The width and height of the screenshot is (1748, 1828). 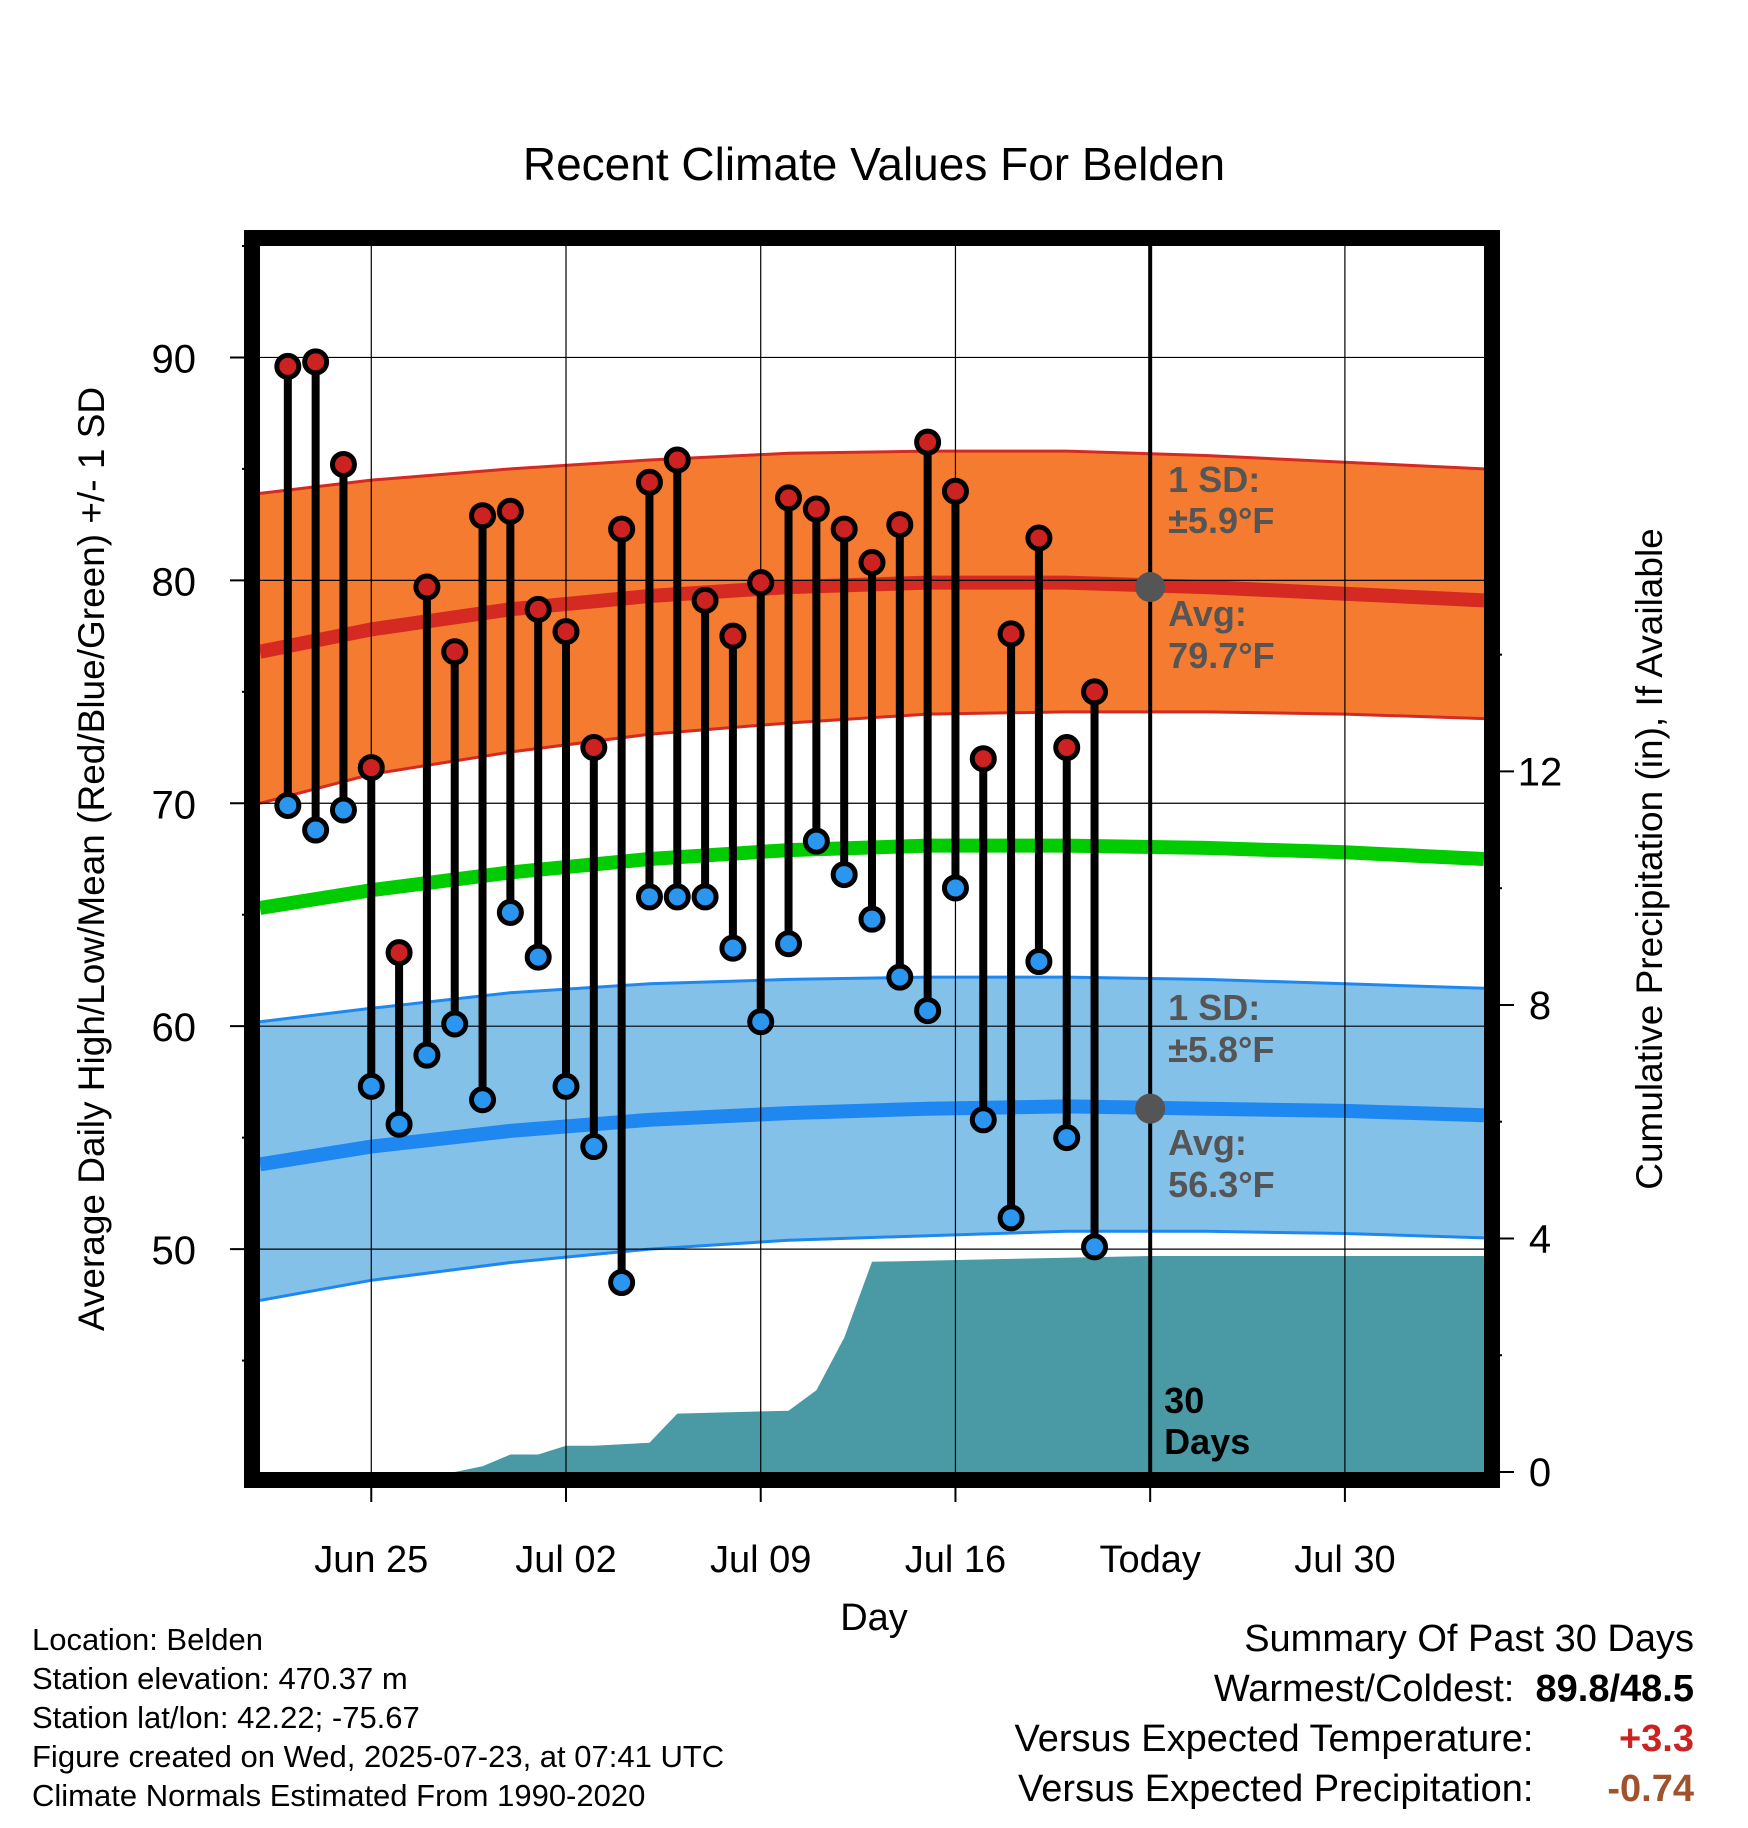 I want to click on x-tick-label: Today, so click(x=1149, y=1560).